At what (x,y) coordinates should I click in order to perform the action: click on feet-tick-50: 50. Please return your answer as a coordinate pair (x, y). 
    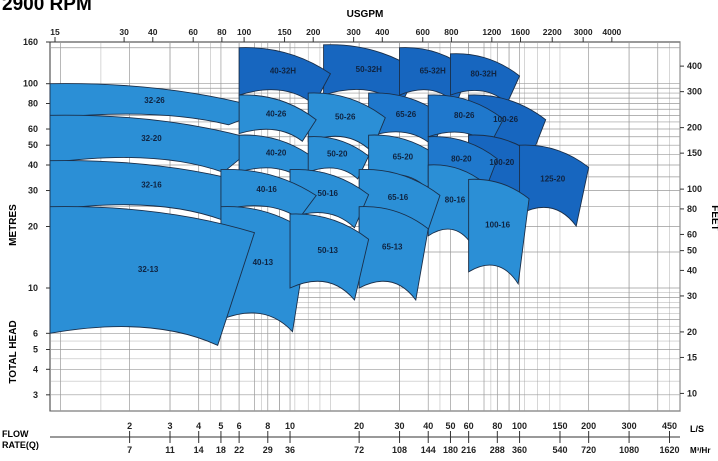
    Looking at the image, I should click on (692, 251).